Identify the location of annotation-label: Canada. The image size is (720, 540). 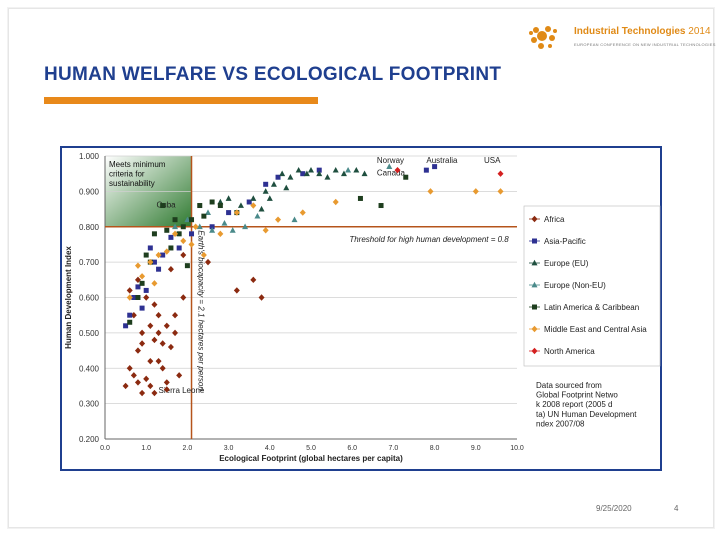
(391, 172).